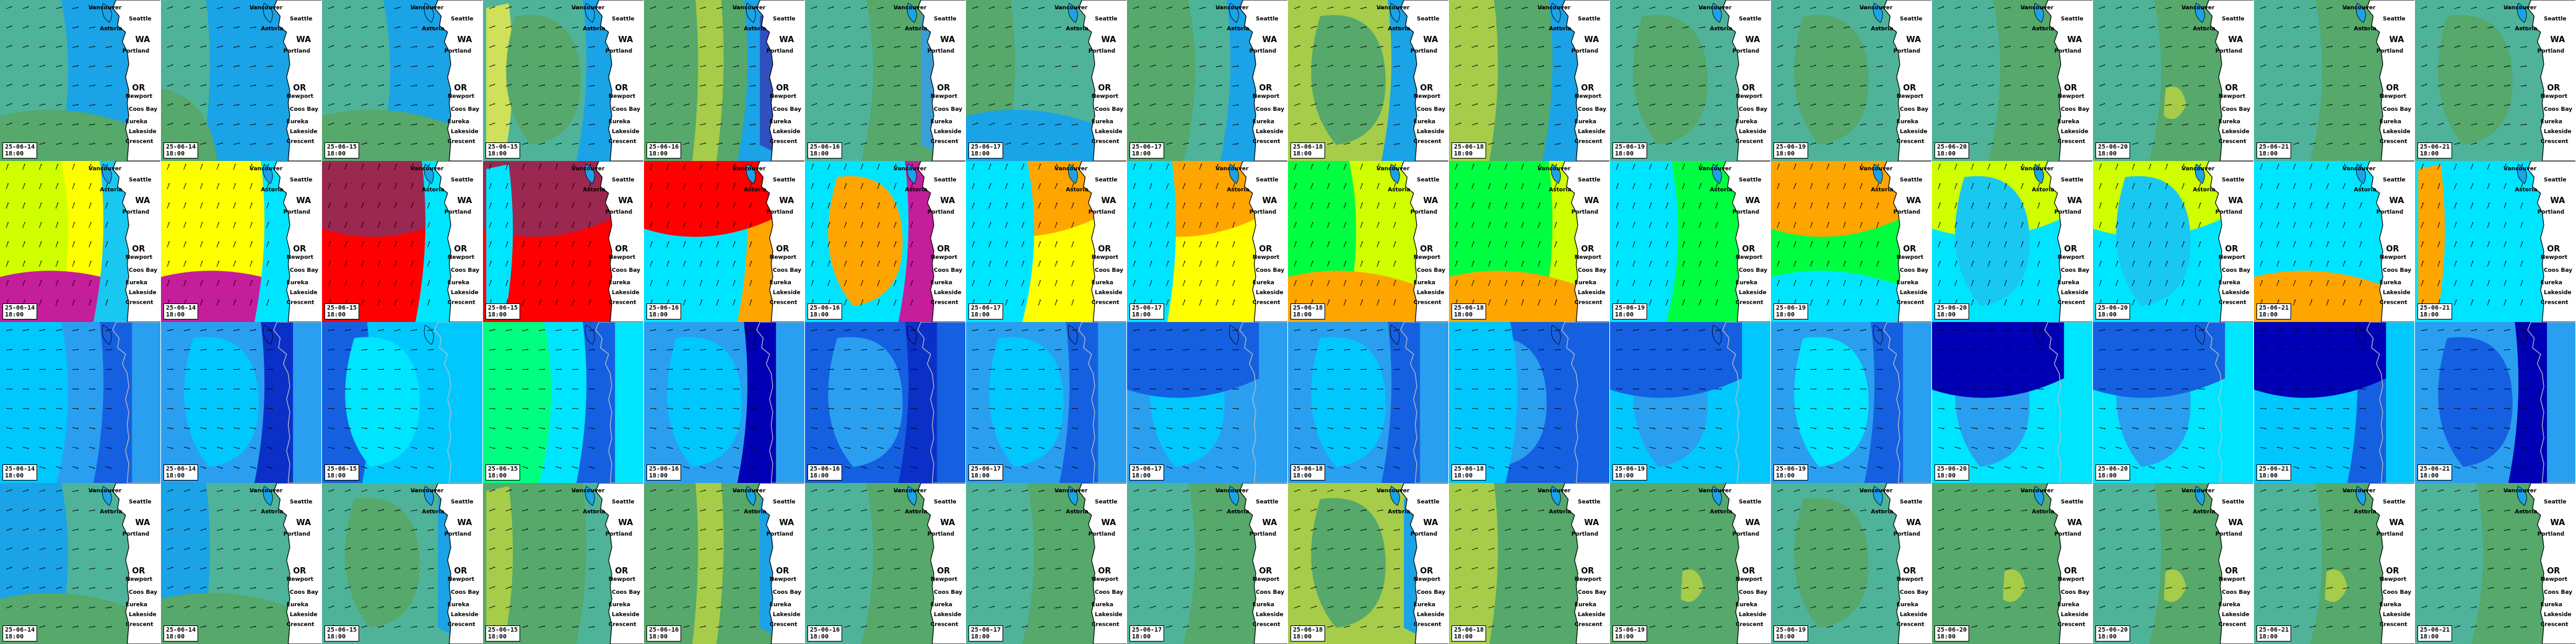 The image size is (2576, 644). What do you see at coordinates (2113, 150) in the screenshot?
I see `forecast-timestamp: 25-06-20 18:00` at bounding box center [2113, 150].